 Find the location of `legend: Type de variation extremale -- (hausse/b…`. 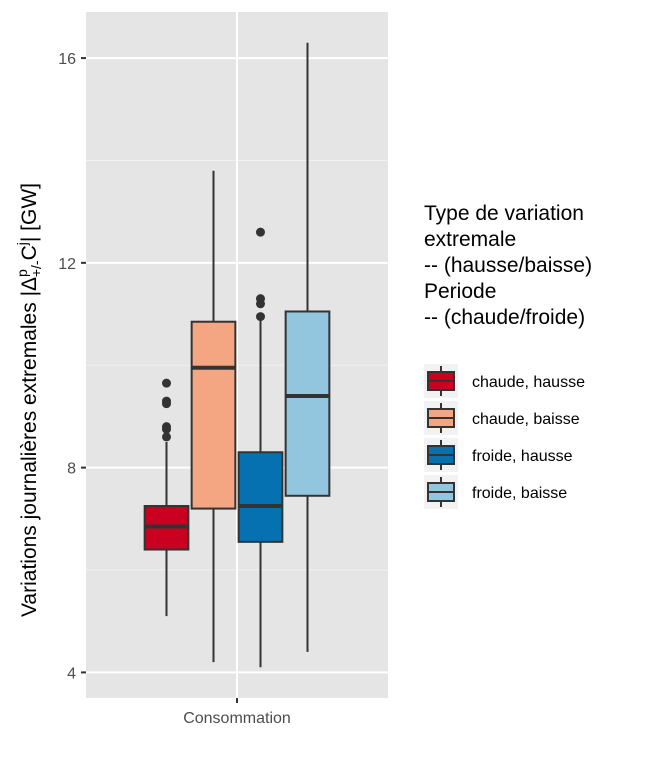

legend: Type de variation extremale -- (hausse/b… is located at coordinates (508, 355).